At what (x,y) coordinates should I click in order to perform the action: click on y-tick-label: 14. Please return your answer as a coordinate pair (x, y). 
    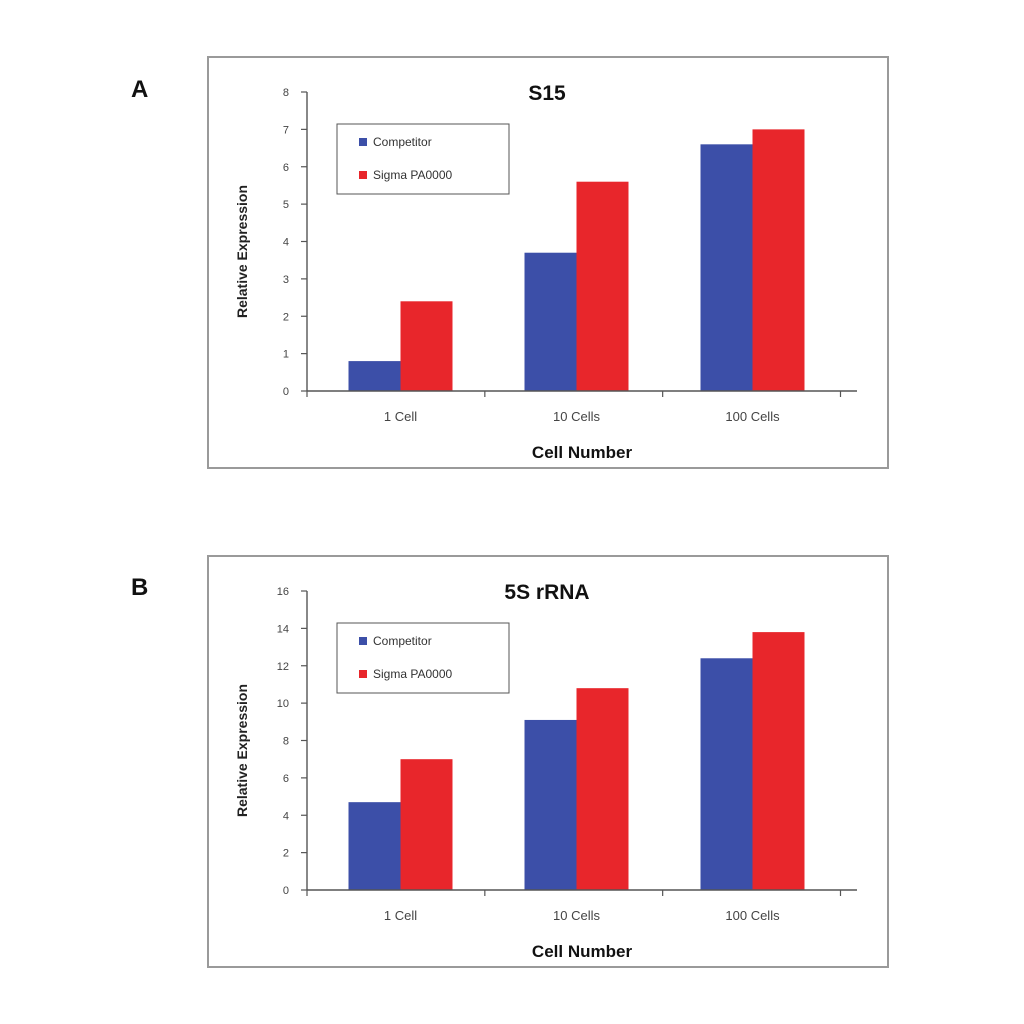
    Looking at the image, I should click on (283, 629).